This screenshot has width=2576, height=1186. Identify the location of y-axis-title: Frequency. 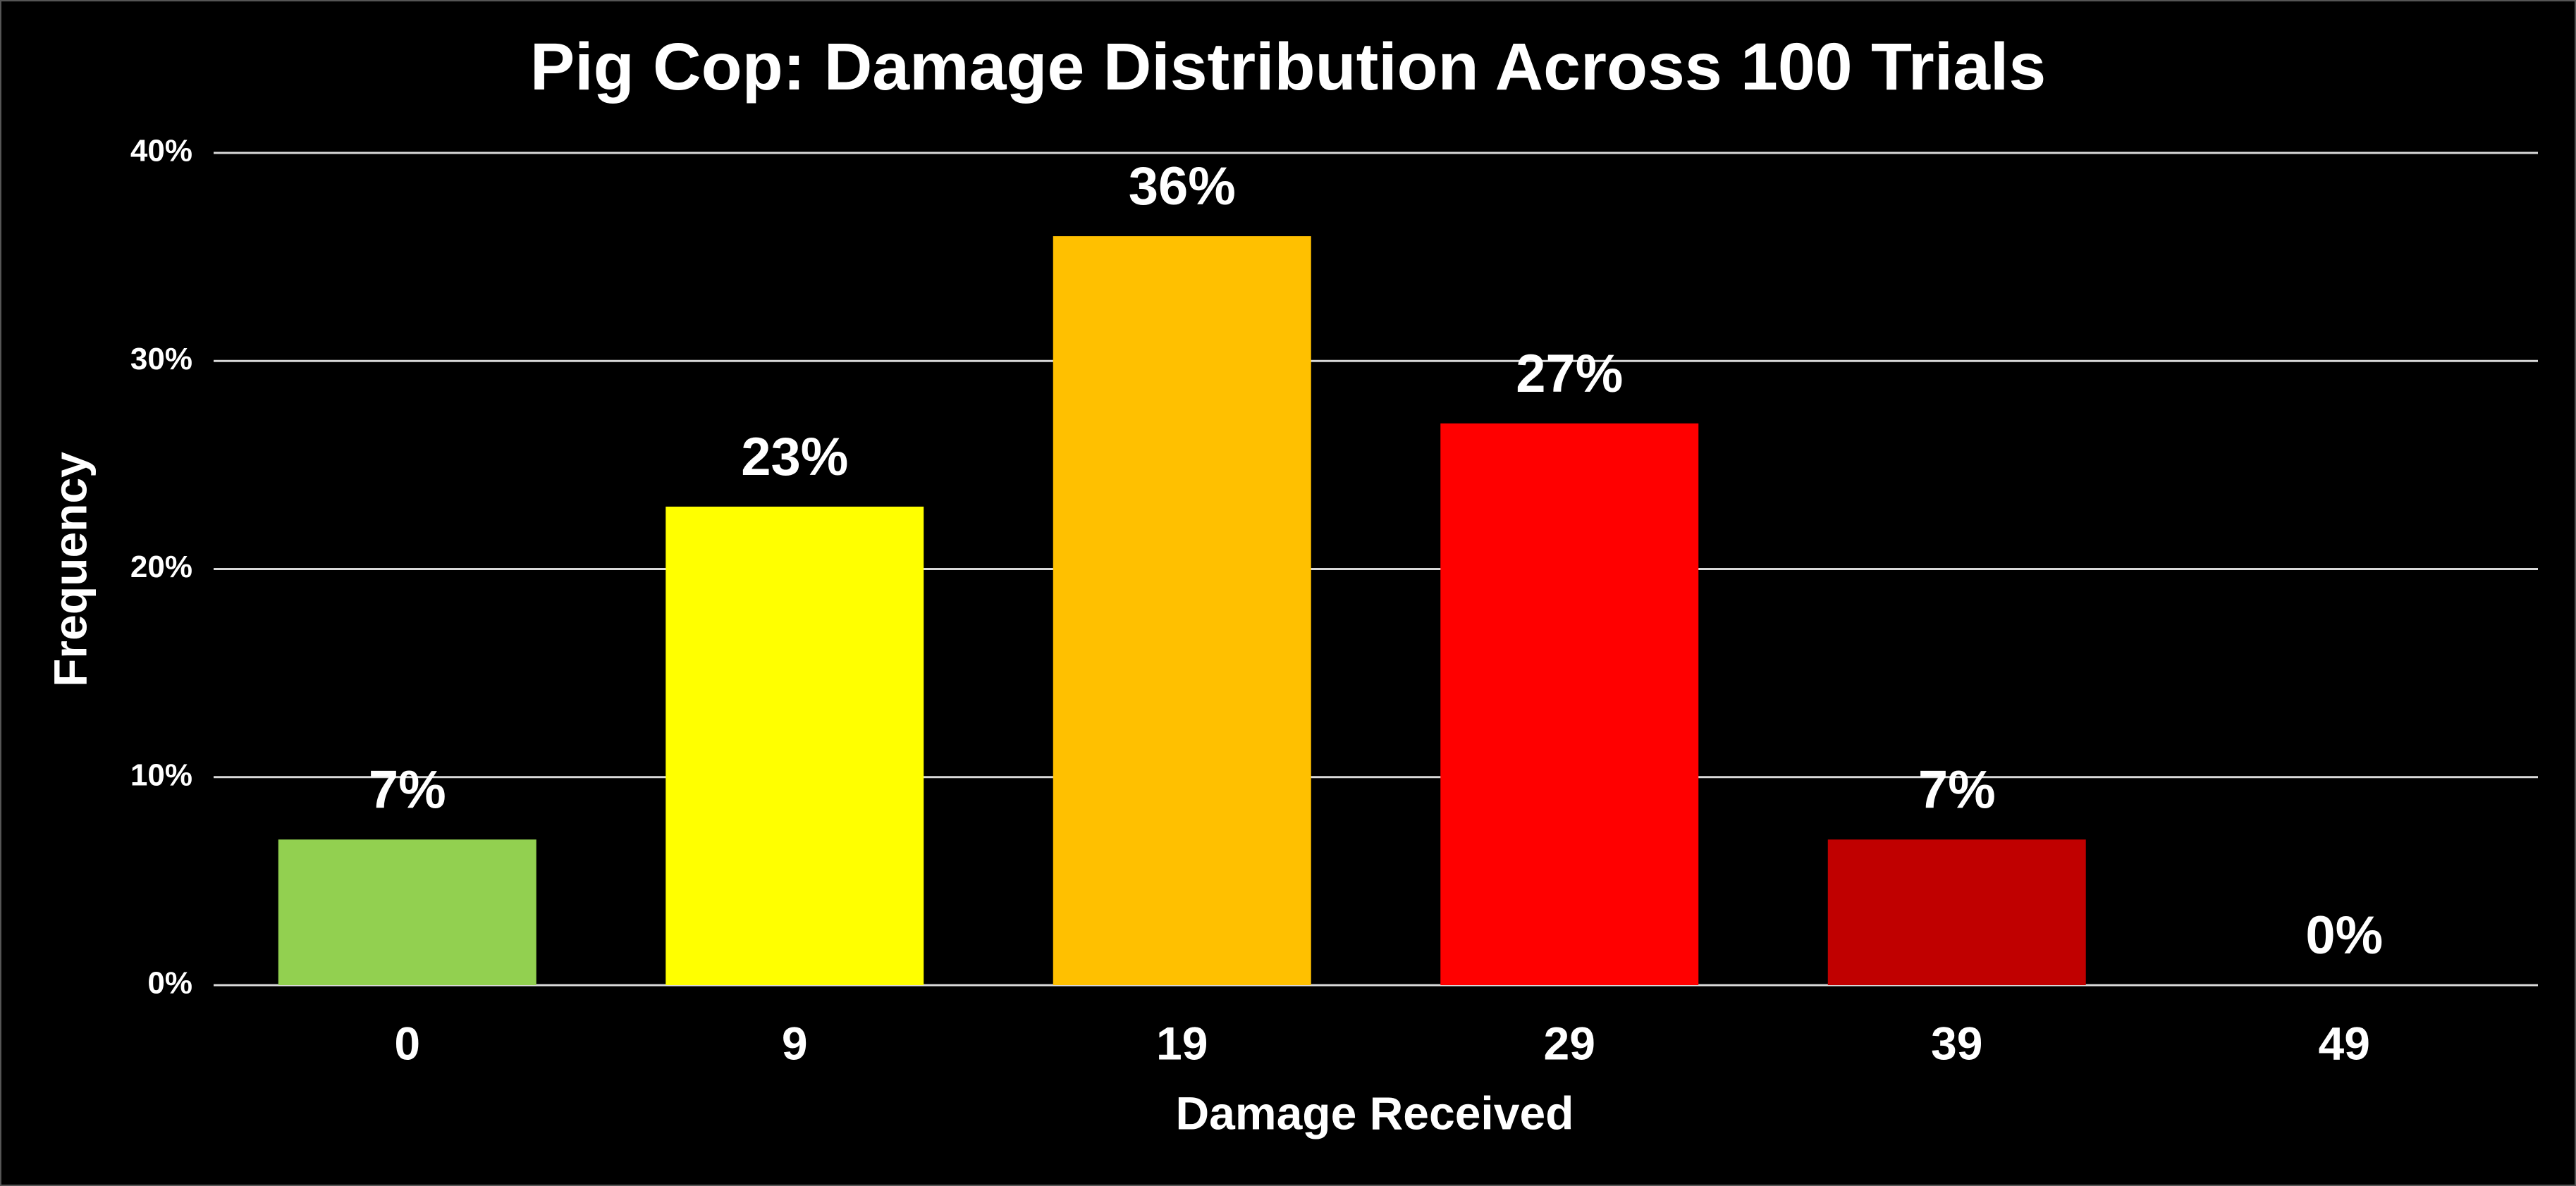
(70, 569).